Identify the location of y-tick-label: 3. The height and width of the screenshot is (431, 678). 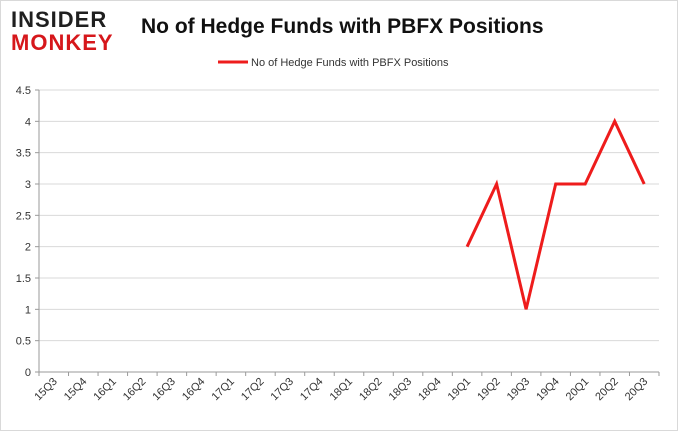
(28, 185).